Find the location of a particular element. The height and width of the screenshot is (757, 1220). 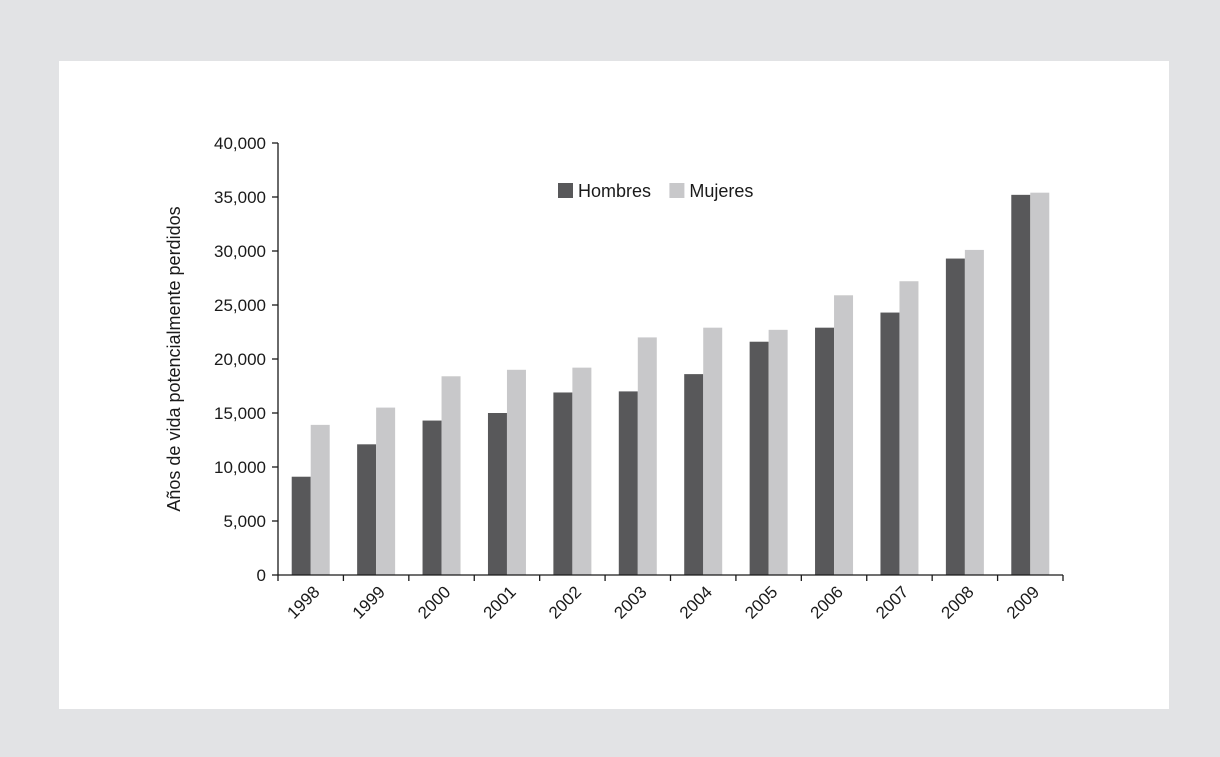

y-tick-label: 25,000 is located at coordinates (240, 305).